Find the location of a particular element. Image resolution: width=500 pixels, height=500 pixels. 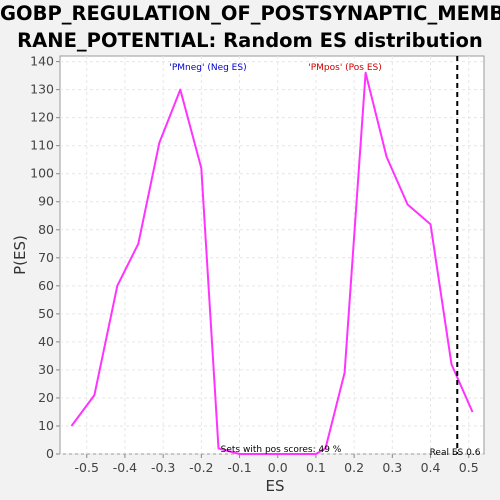

x-tick-label: -0.5 is located at coordinates (87, 467).